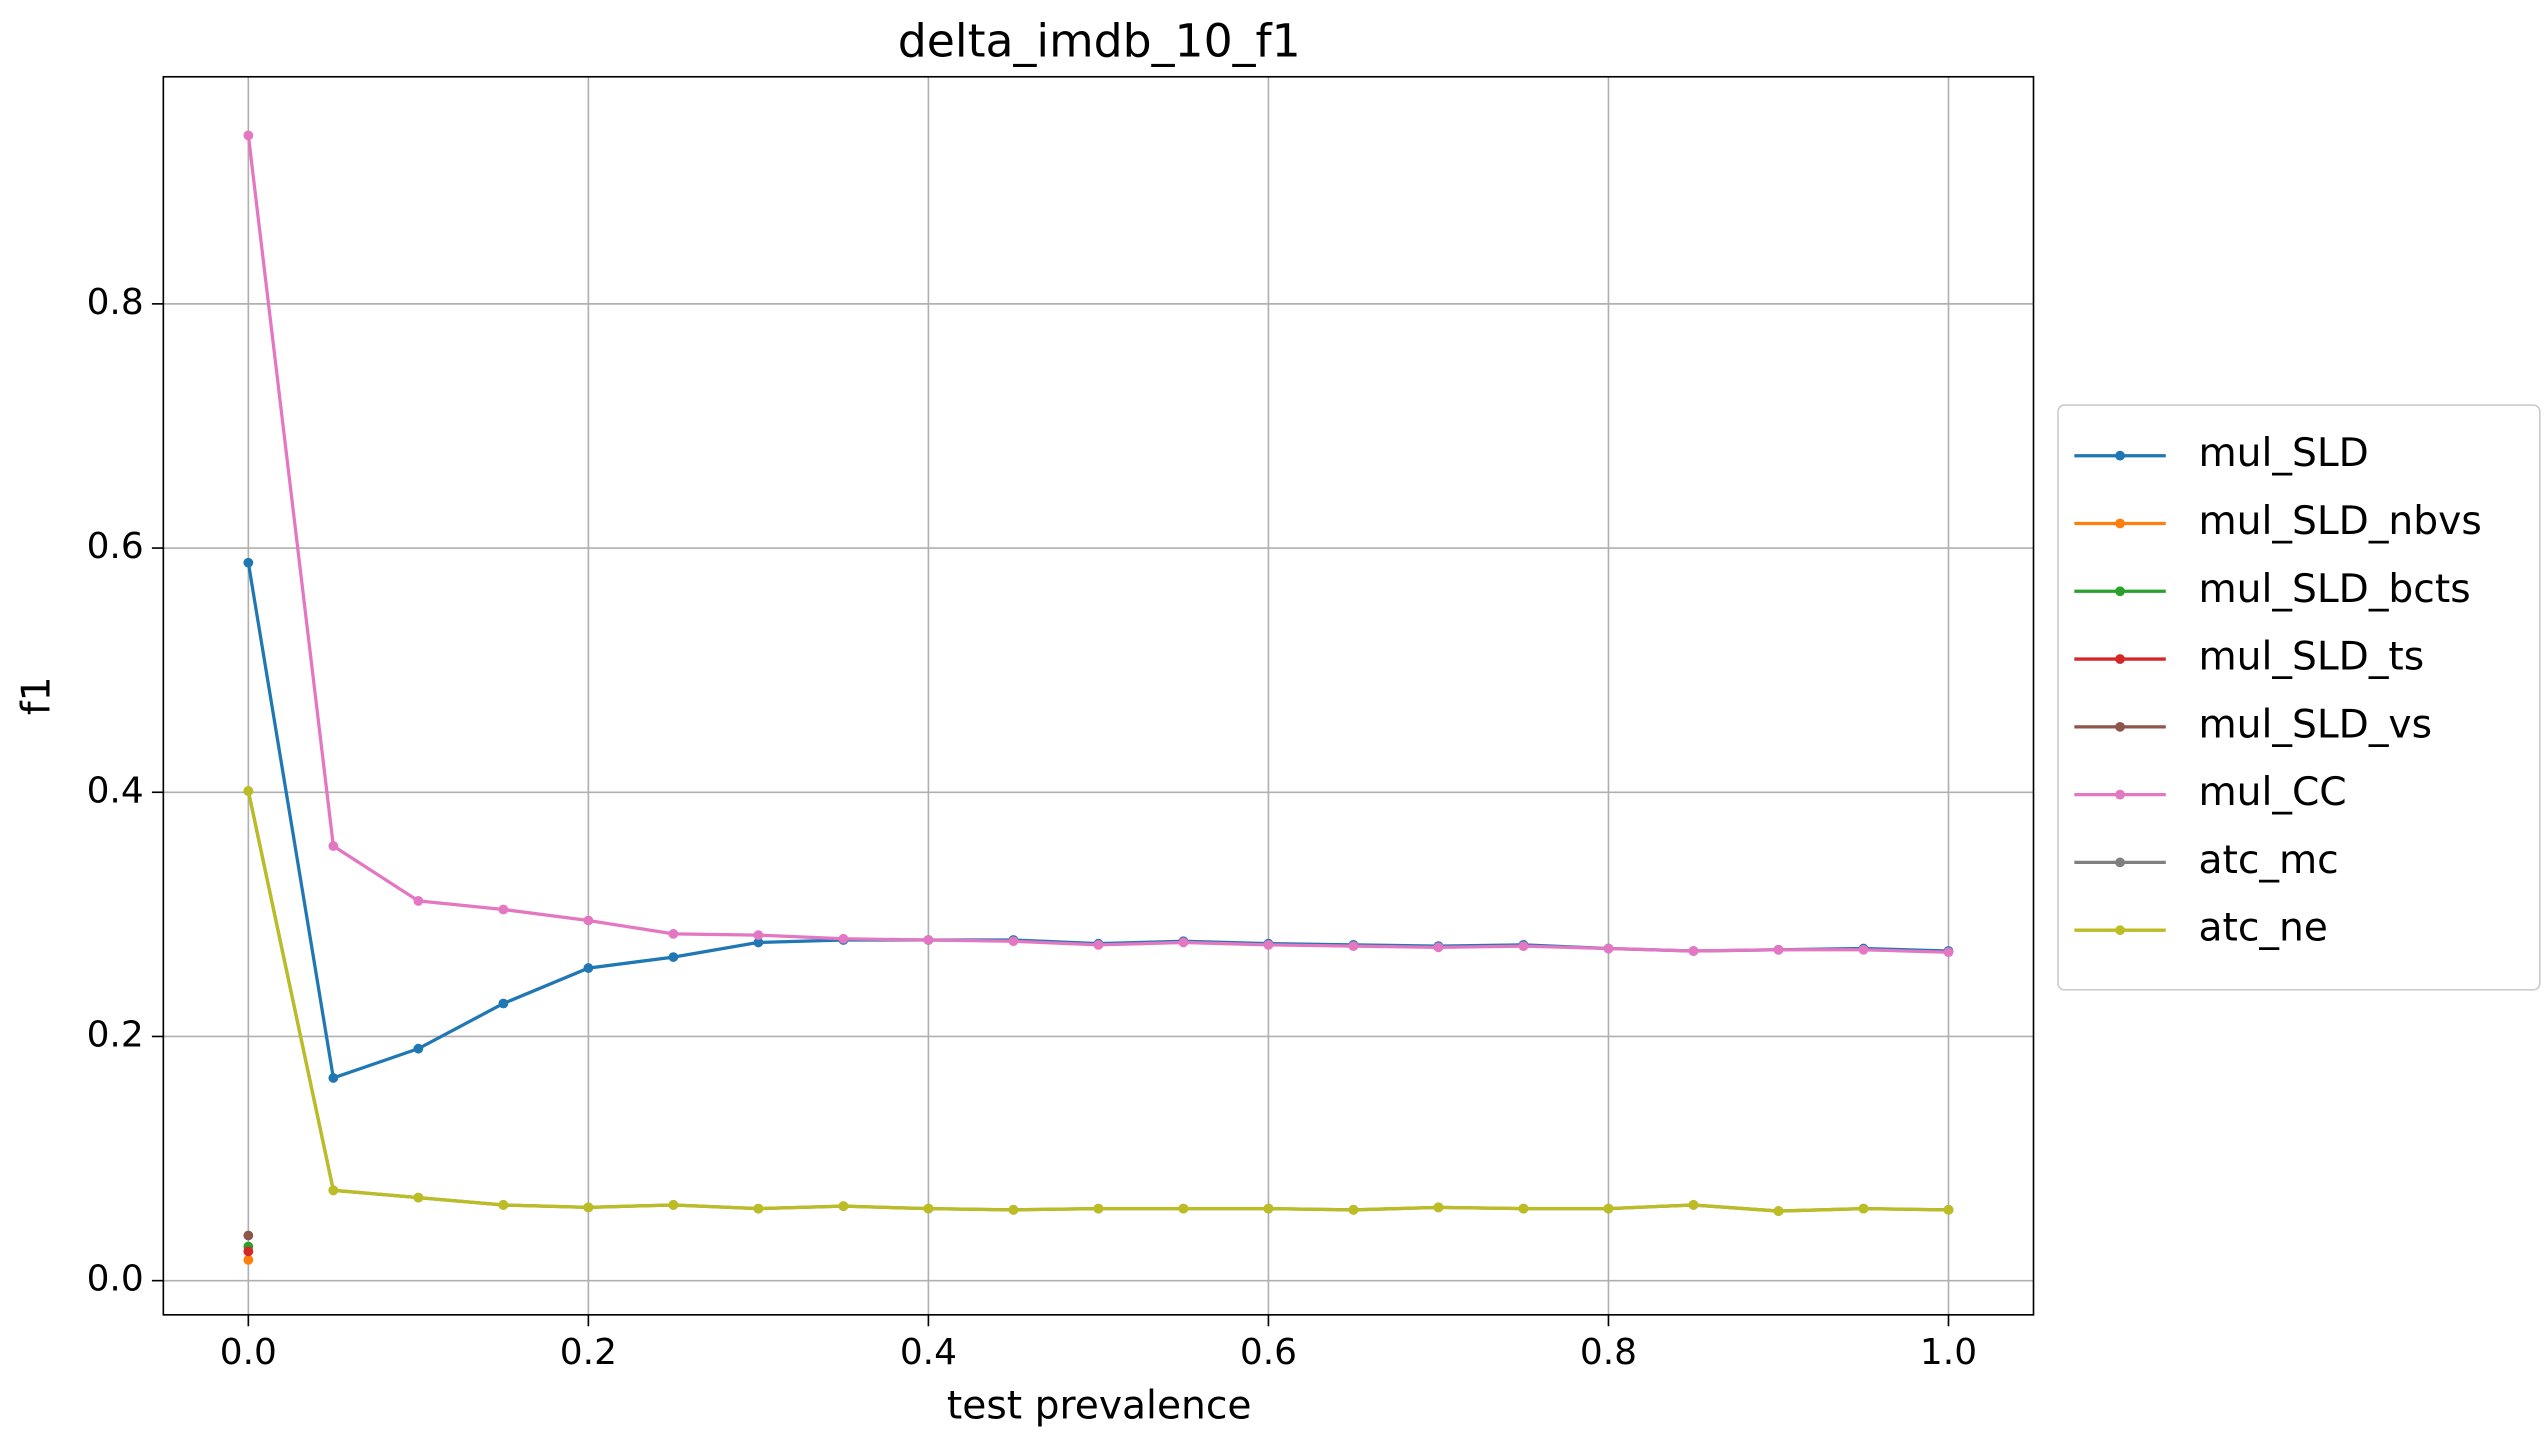 This screenshot has width=2548, height=1446. What do you see at coordinates (2311, 657) in the screenshot?
I see `legend-label: mul_SLD_ts` at bounding box center [2311, 657].